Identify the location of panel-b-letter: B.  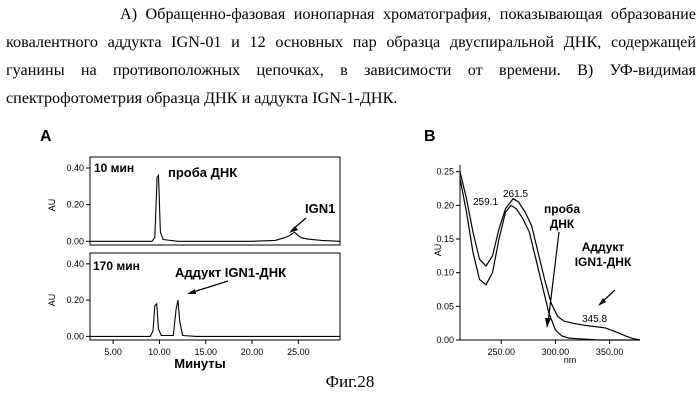
(430, 136).